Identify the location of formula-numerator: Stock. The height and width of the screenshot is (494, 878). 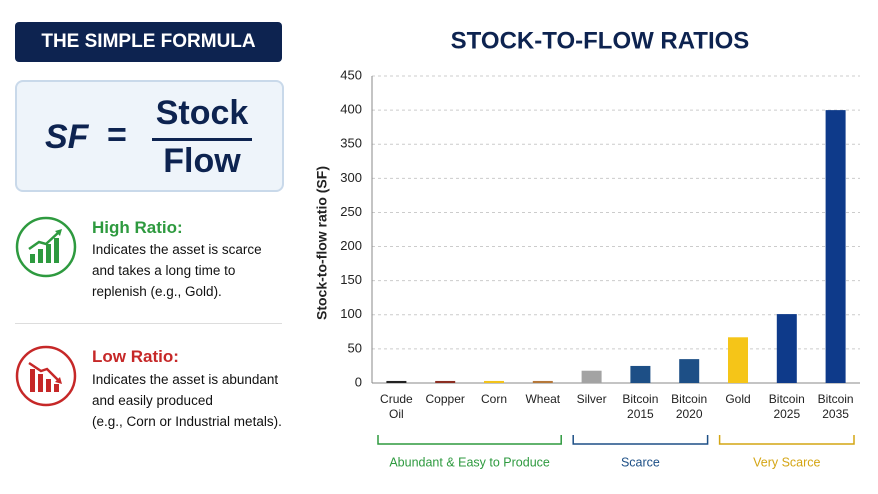
(202, 113).